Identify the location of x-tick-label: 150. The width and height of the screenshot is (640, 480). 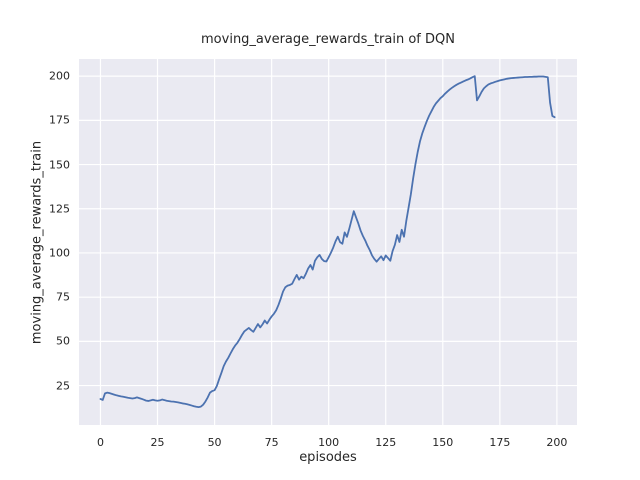
(443, 442).